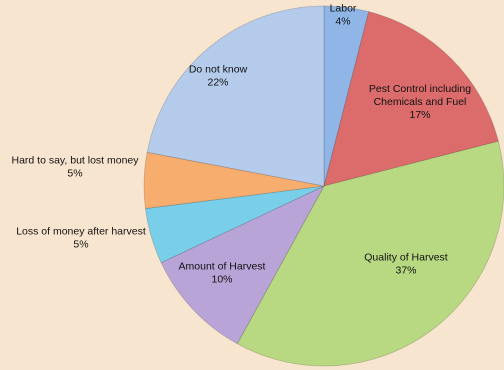 This screenshot has height=370, width=504. What do you see at coordinates (343, 15) in the screenshot?
I see `slice-label-labor: Labor 4%` at bounding box center [343, 15].